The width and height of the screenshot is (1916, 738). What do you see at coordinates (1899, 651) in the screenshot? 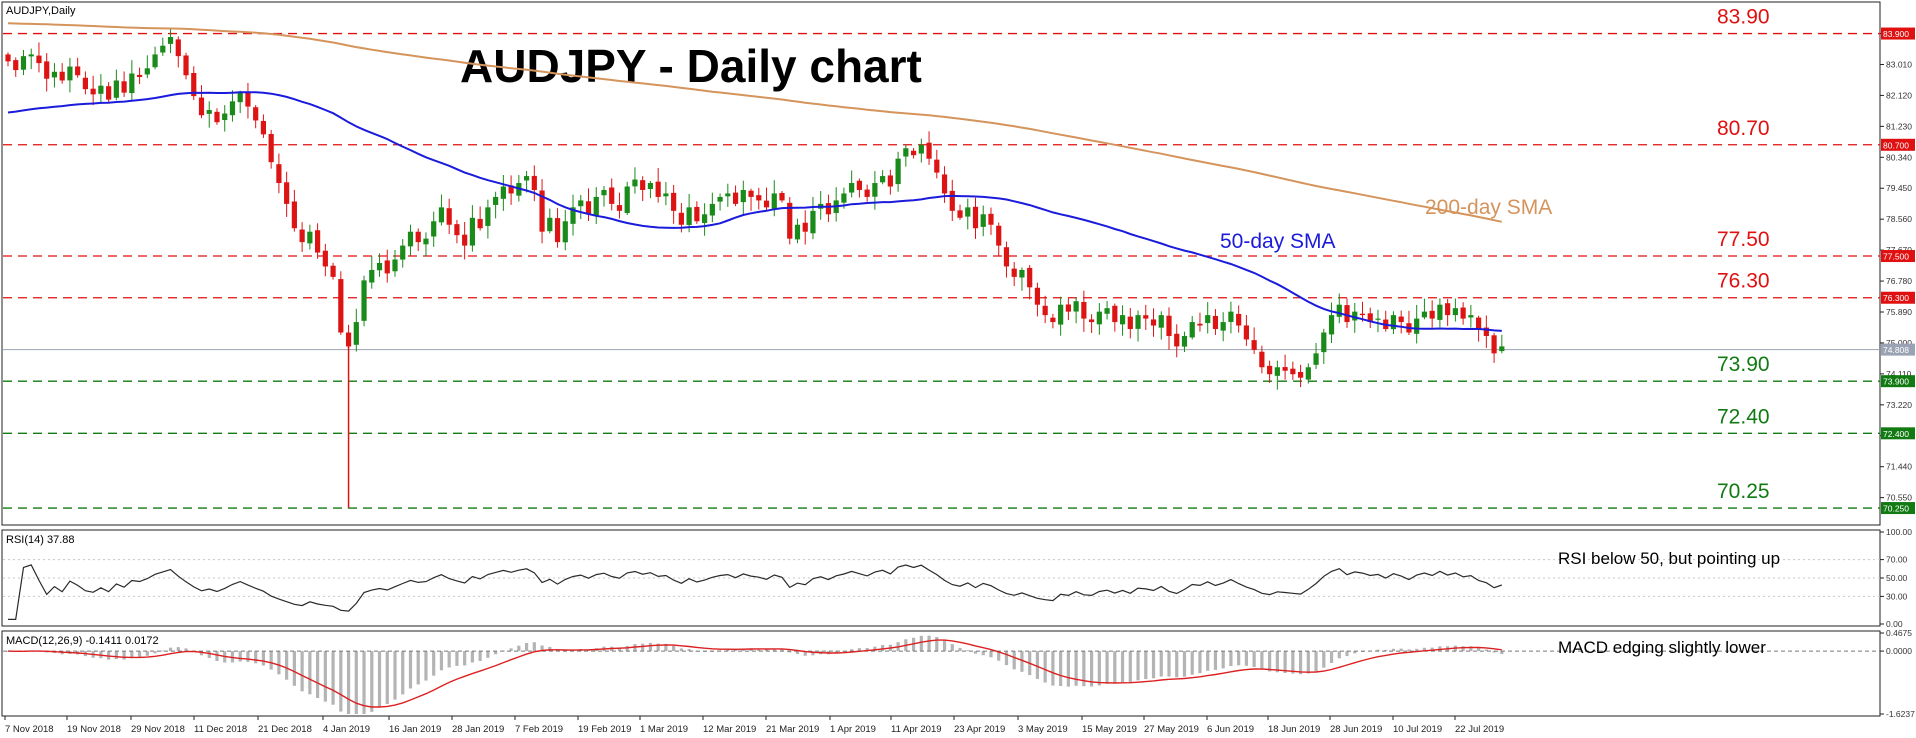
I see `macd-tick-label: 0.0000` at bounding box center [1899, 651].